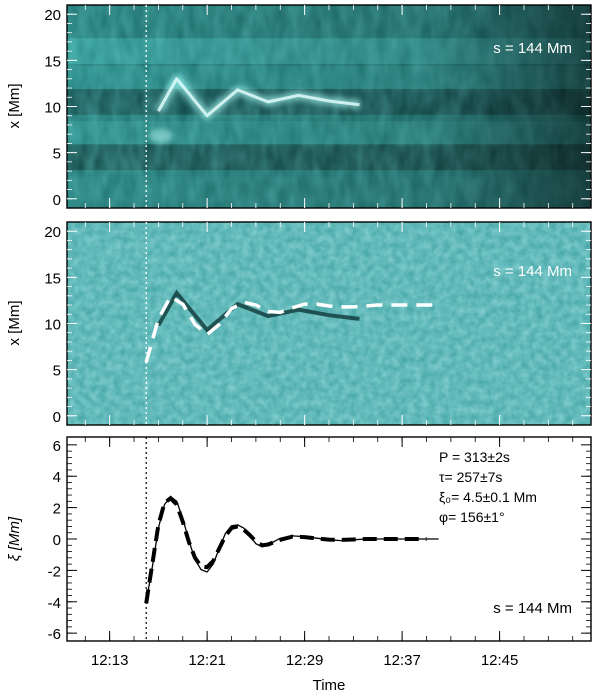 The height and width of the screenshot is (696, 600). What do you see at coordinates (57, 509) in the screenshot?
I see `y-tick-label: 2` at bounding box center [57, 509].